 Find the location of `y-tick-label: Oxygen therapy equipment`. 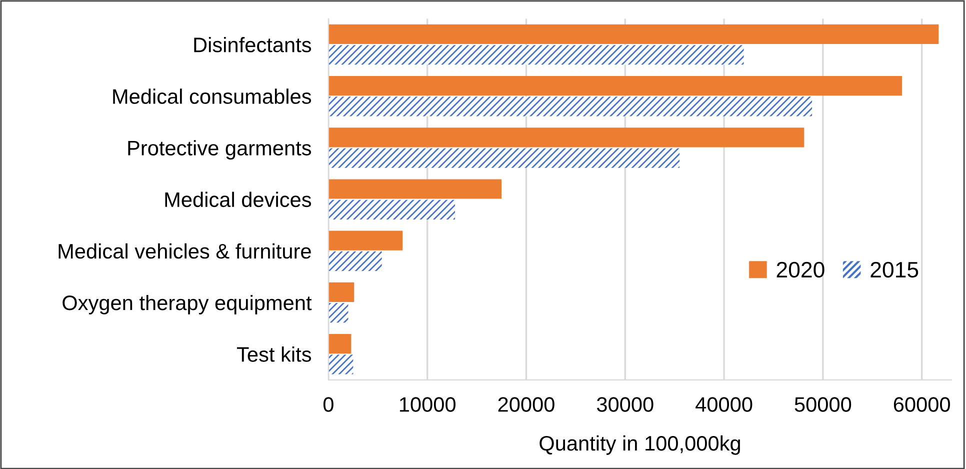

y-tick-label: Oxygen therapy equipment is located at coordinates (187, 304).